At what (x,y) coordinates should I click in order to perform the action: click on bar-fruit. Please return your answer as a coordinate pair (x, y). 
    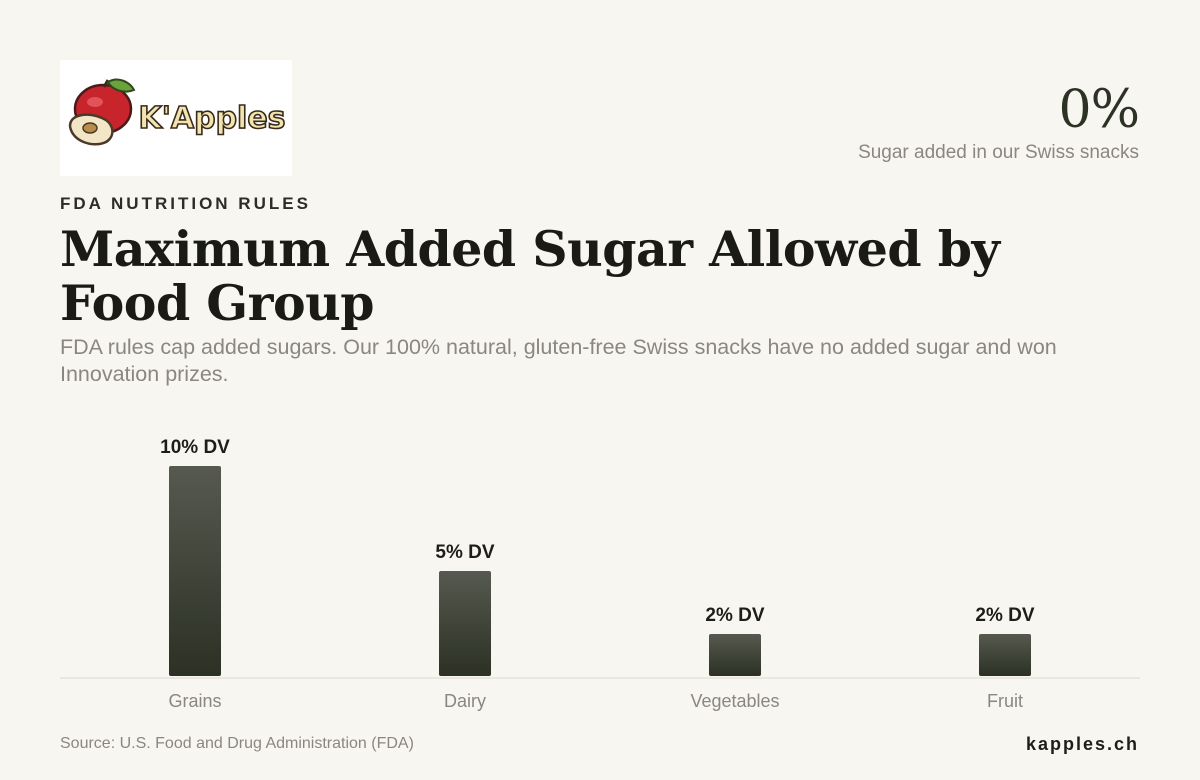
    Looking at the image, I should click on (1005, 655).